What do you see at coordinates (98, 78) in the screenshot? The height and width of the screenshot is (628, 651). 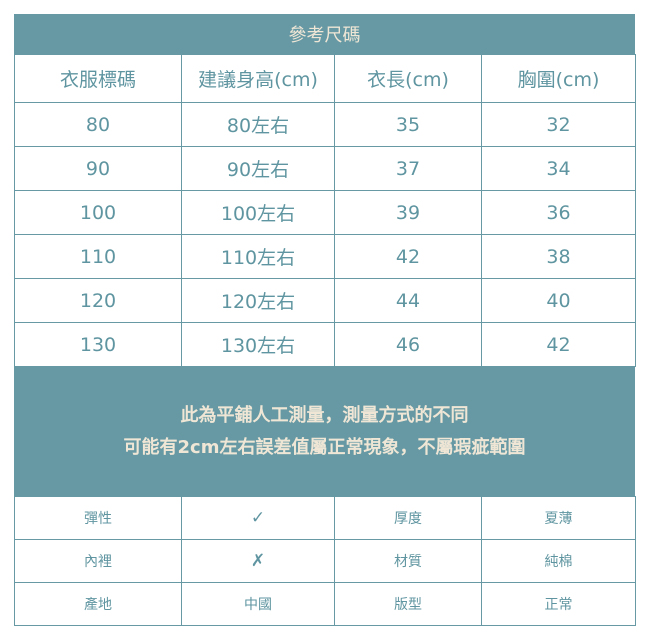 I see `column-header: 衣服標碼` at bounding box center [98, 78].